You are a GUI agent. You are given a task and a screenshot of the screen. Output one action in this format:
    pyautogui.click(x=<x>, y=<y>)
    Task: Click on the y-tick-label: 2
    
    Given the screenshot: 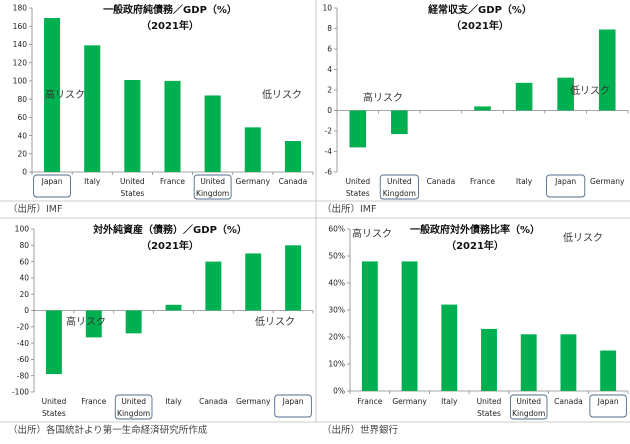 What is the action you would take?
    pyautogui.click(x=329, y=90)
    